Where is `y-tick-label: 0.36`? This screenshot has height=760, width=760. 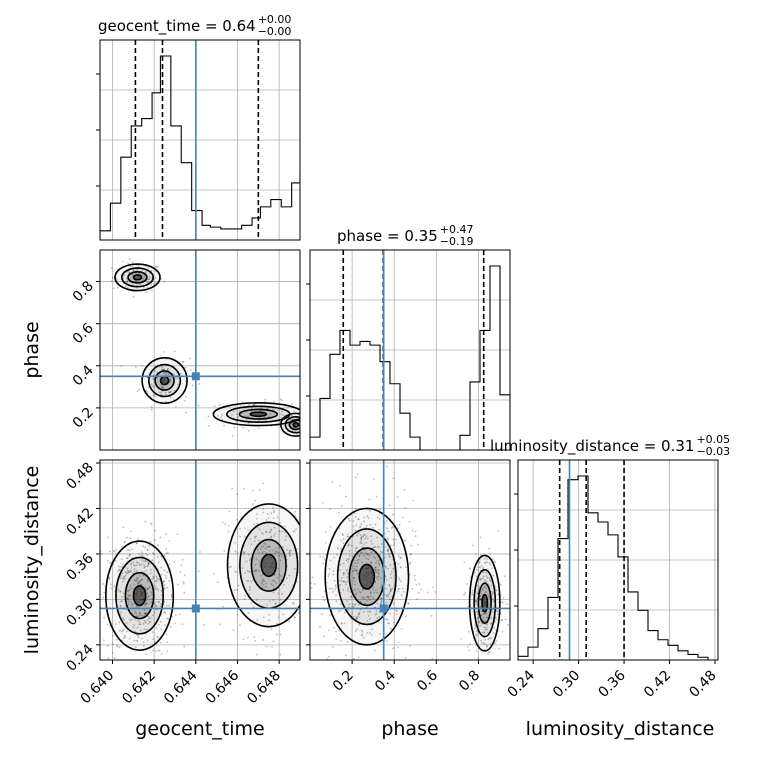 y-tick-label: 0.36 is located at coordinates (79, 566).